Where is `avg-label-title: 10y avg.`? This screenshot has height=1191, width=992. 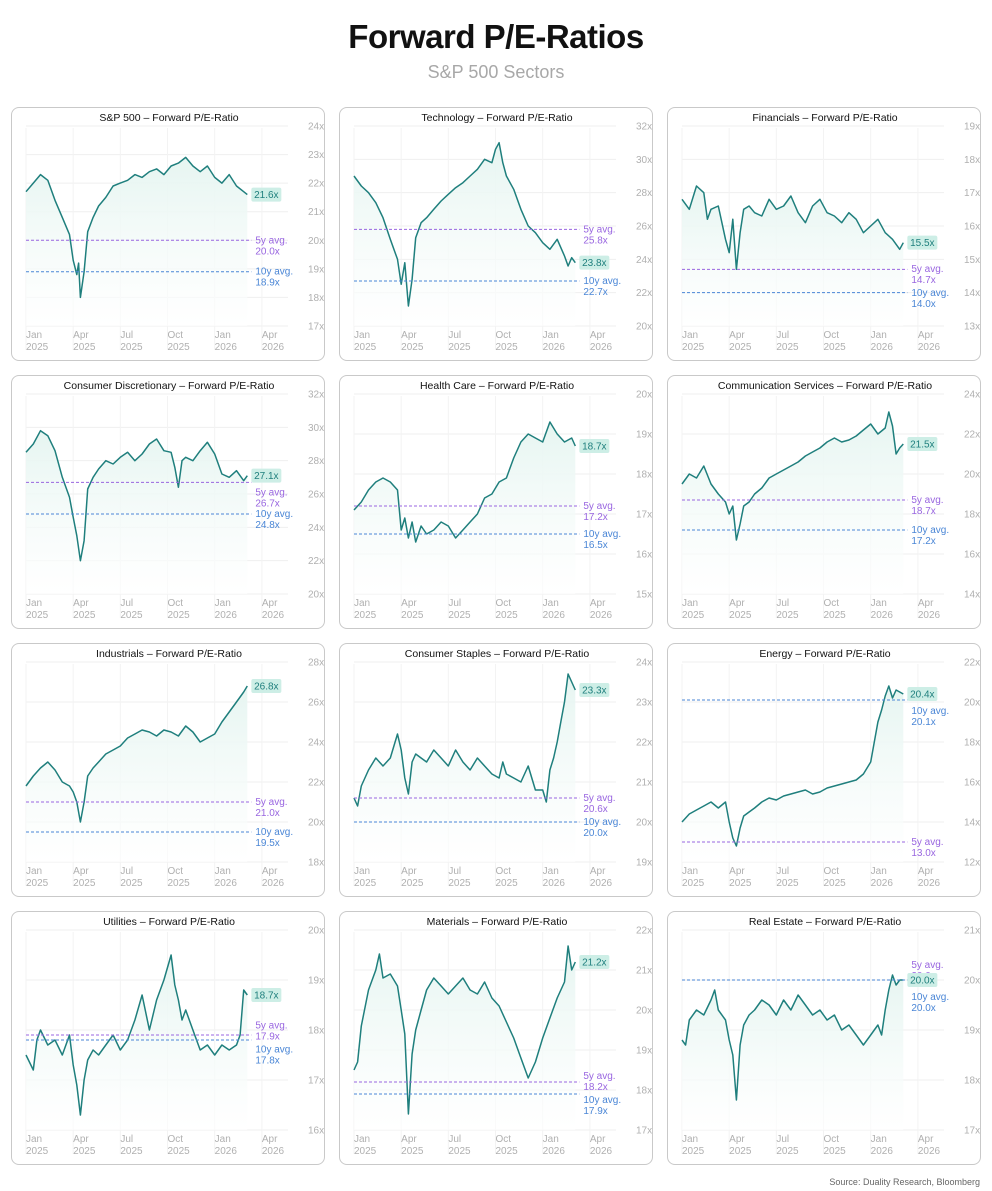 avg-label-title: 10y avg. is located at coordinates (274, 1050).